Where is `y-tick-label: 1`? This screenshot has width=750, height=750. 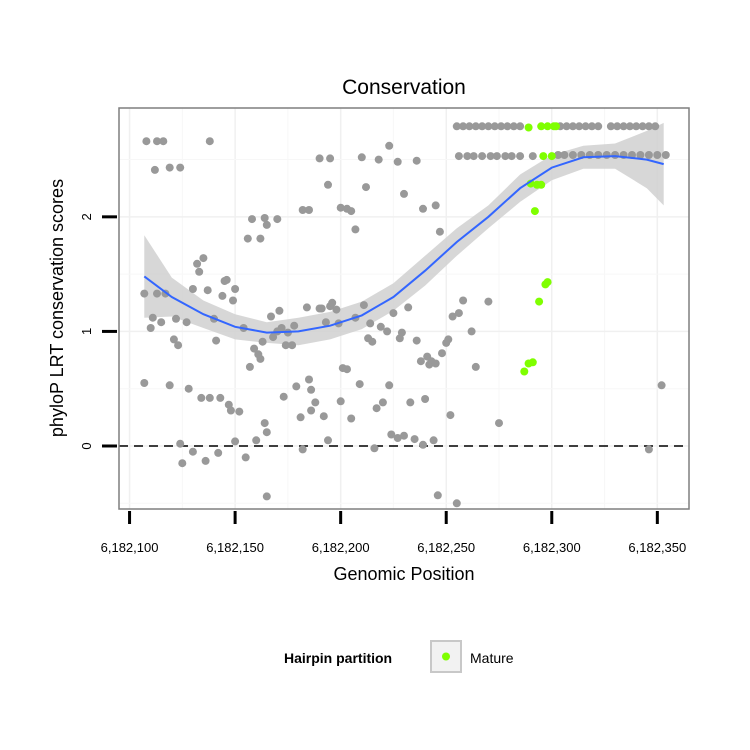 y-tick-label: 1 is located at coordinates (86, 331).